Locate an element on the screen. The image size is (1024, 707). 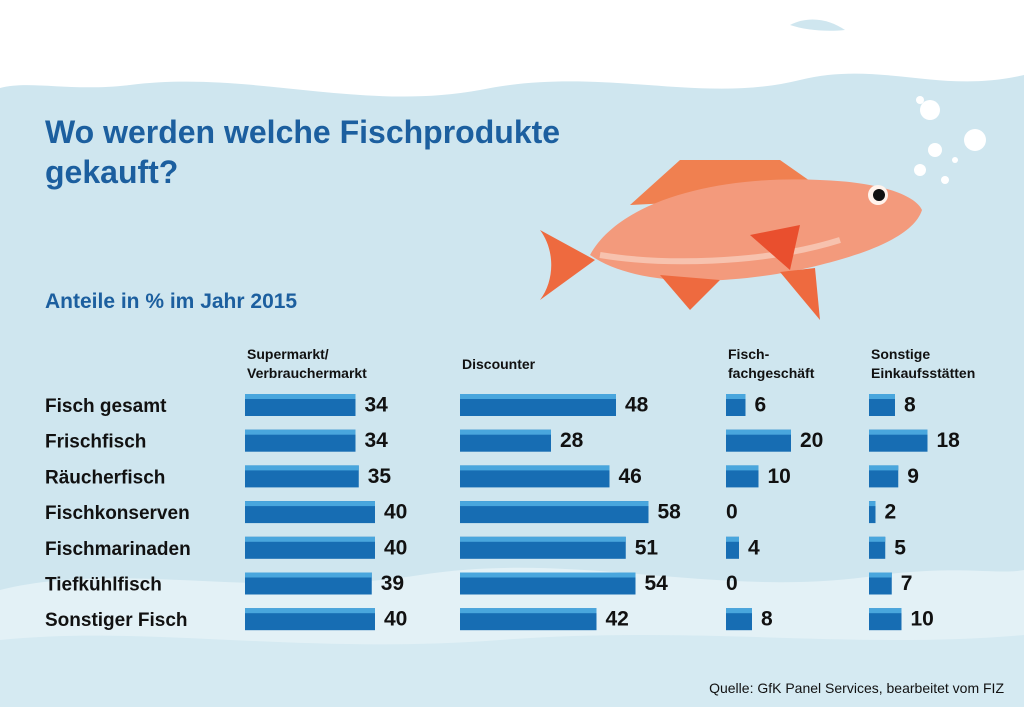
series-header: Discounter is located at coordinates (499, 364).